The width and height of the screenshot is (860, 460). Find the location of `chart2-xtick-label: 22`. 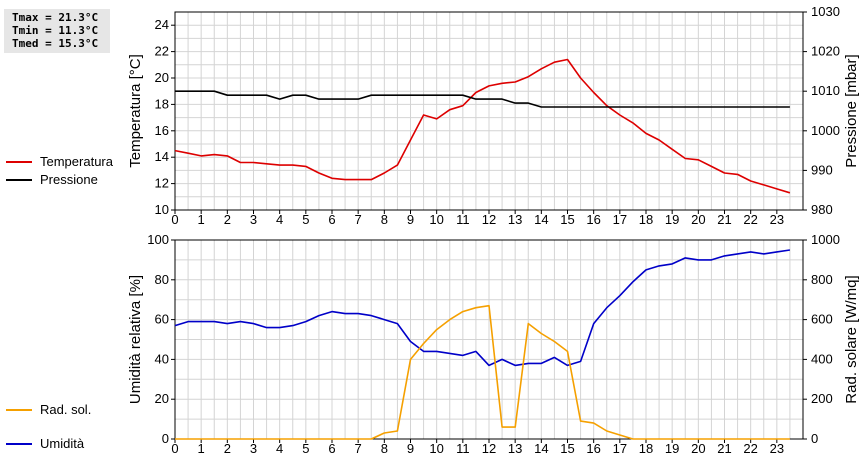

chart2-xtick-label: 22 is located at coordinates (750, 448).